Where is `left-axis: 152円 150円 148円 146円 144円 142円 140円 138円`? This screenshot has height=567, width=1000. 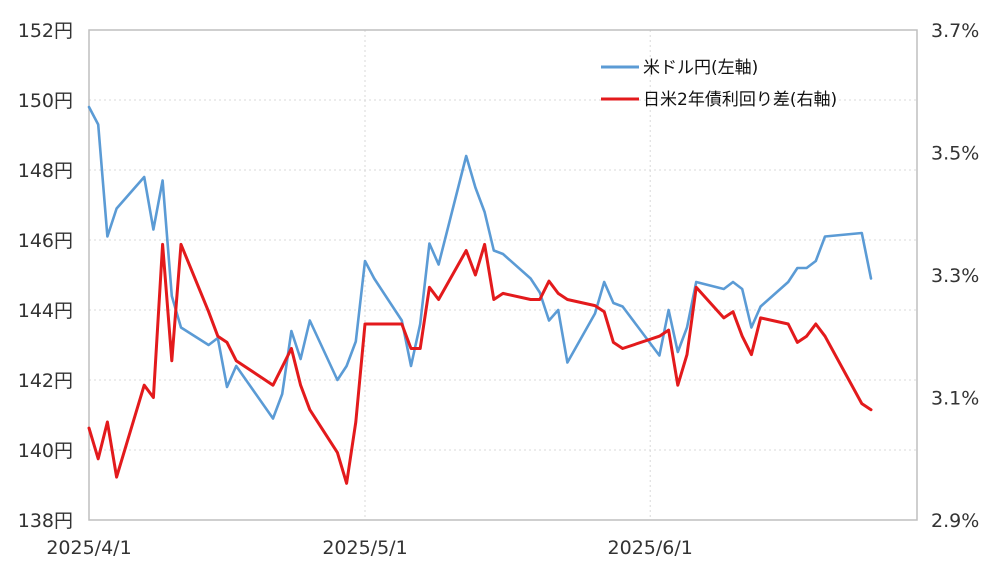
left-axis: 152円 150円 148円 146円 144円 142円 140円 138円 is located at coordinates (45, 276).